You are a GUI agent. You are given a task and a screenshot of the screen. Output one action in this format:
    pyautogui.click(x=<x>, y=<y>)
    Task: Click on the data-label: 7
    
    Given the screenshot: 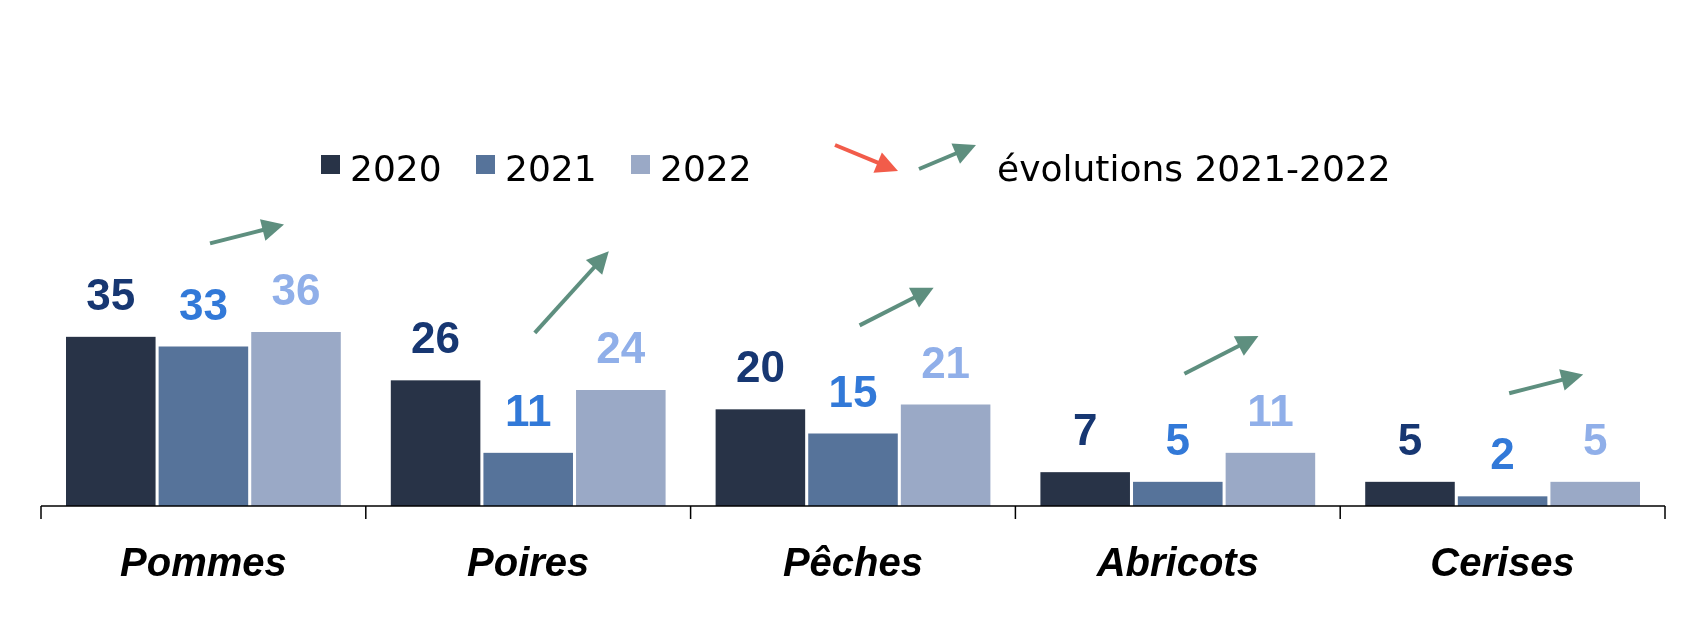 What is the action you would take?
    pyautogui.click(x=1085, y=430)
    